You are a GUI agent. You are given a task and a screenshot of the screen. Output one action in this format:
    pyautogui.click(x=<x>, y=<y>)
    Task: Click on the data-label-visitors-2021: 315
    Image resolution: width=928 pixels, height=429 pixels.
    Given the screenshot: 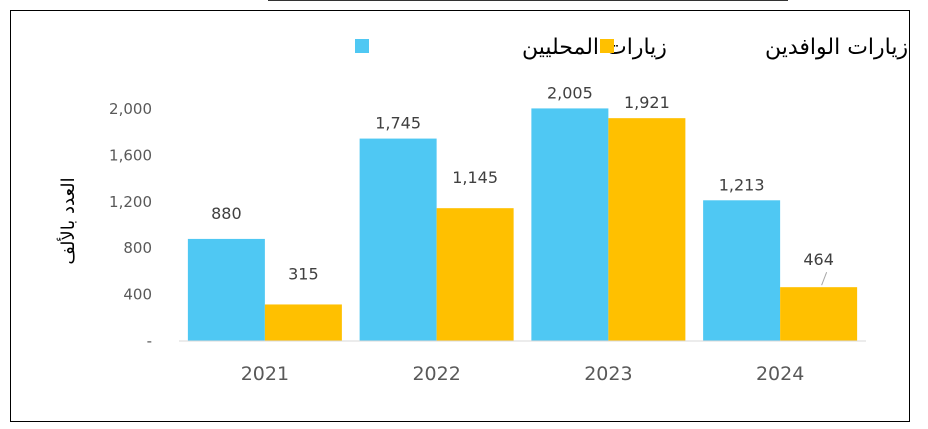 What is the action you would take?
    pyautogui.click(x=303, y=273)
    